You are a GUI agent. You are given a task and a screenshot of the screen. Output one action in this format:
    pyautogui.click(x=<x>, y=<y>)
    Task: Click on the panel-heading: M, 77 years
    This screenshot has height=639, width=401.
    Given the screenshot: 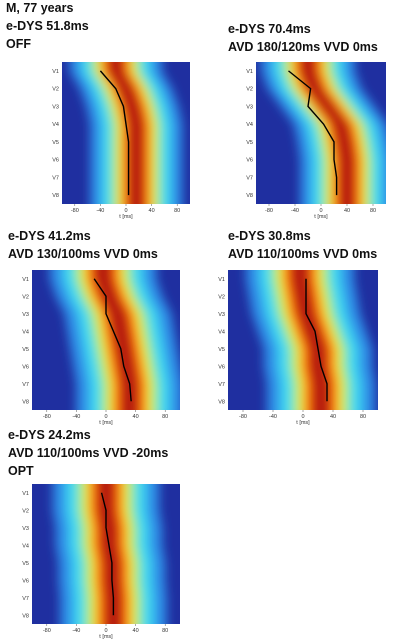 What is the action you would take?
    pyautogui.click(x=39, y=8)
    